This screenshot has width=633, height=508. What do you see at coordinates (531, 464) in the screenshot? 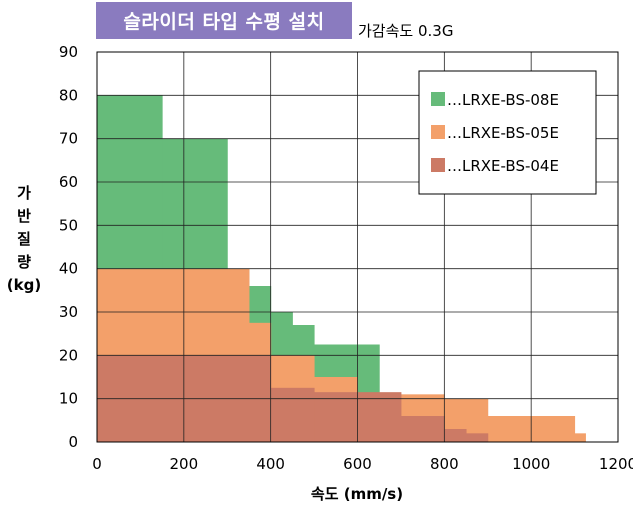
I see `x-tick-label: 1000` at bounding box center [531, 464].